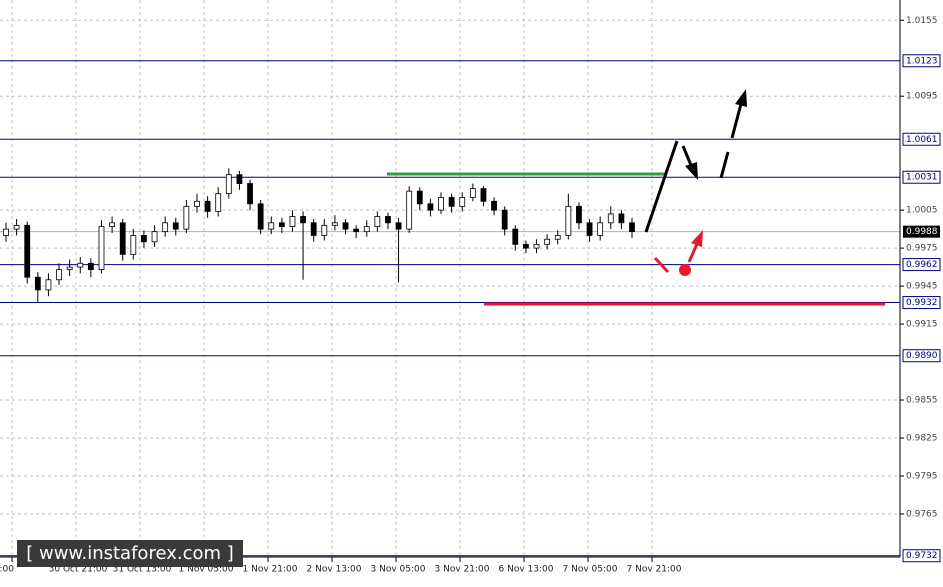 The width and height of the screenshot is (943, 587). I want to click on x-tick-label: 7 Nov 21:00, so click(654, 570).